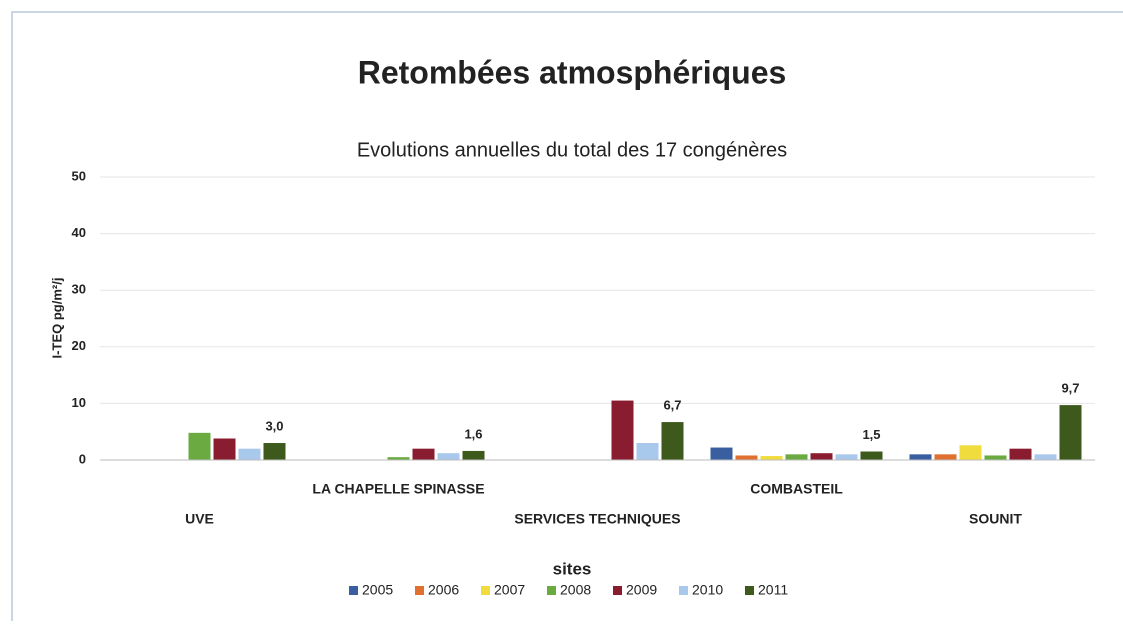  I want to click on x-tick-label: SOUNIT, so click(995, 519).